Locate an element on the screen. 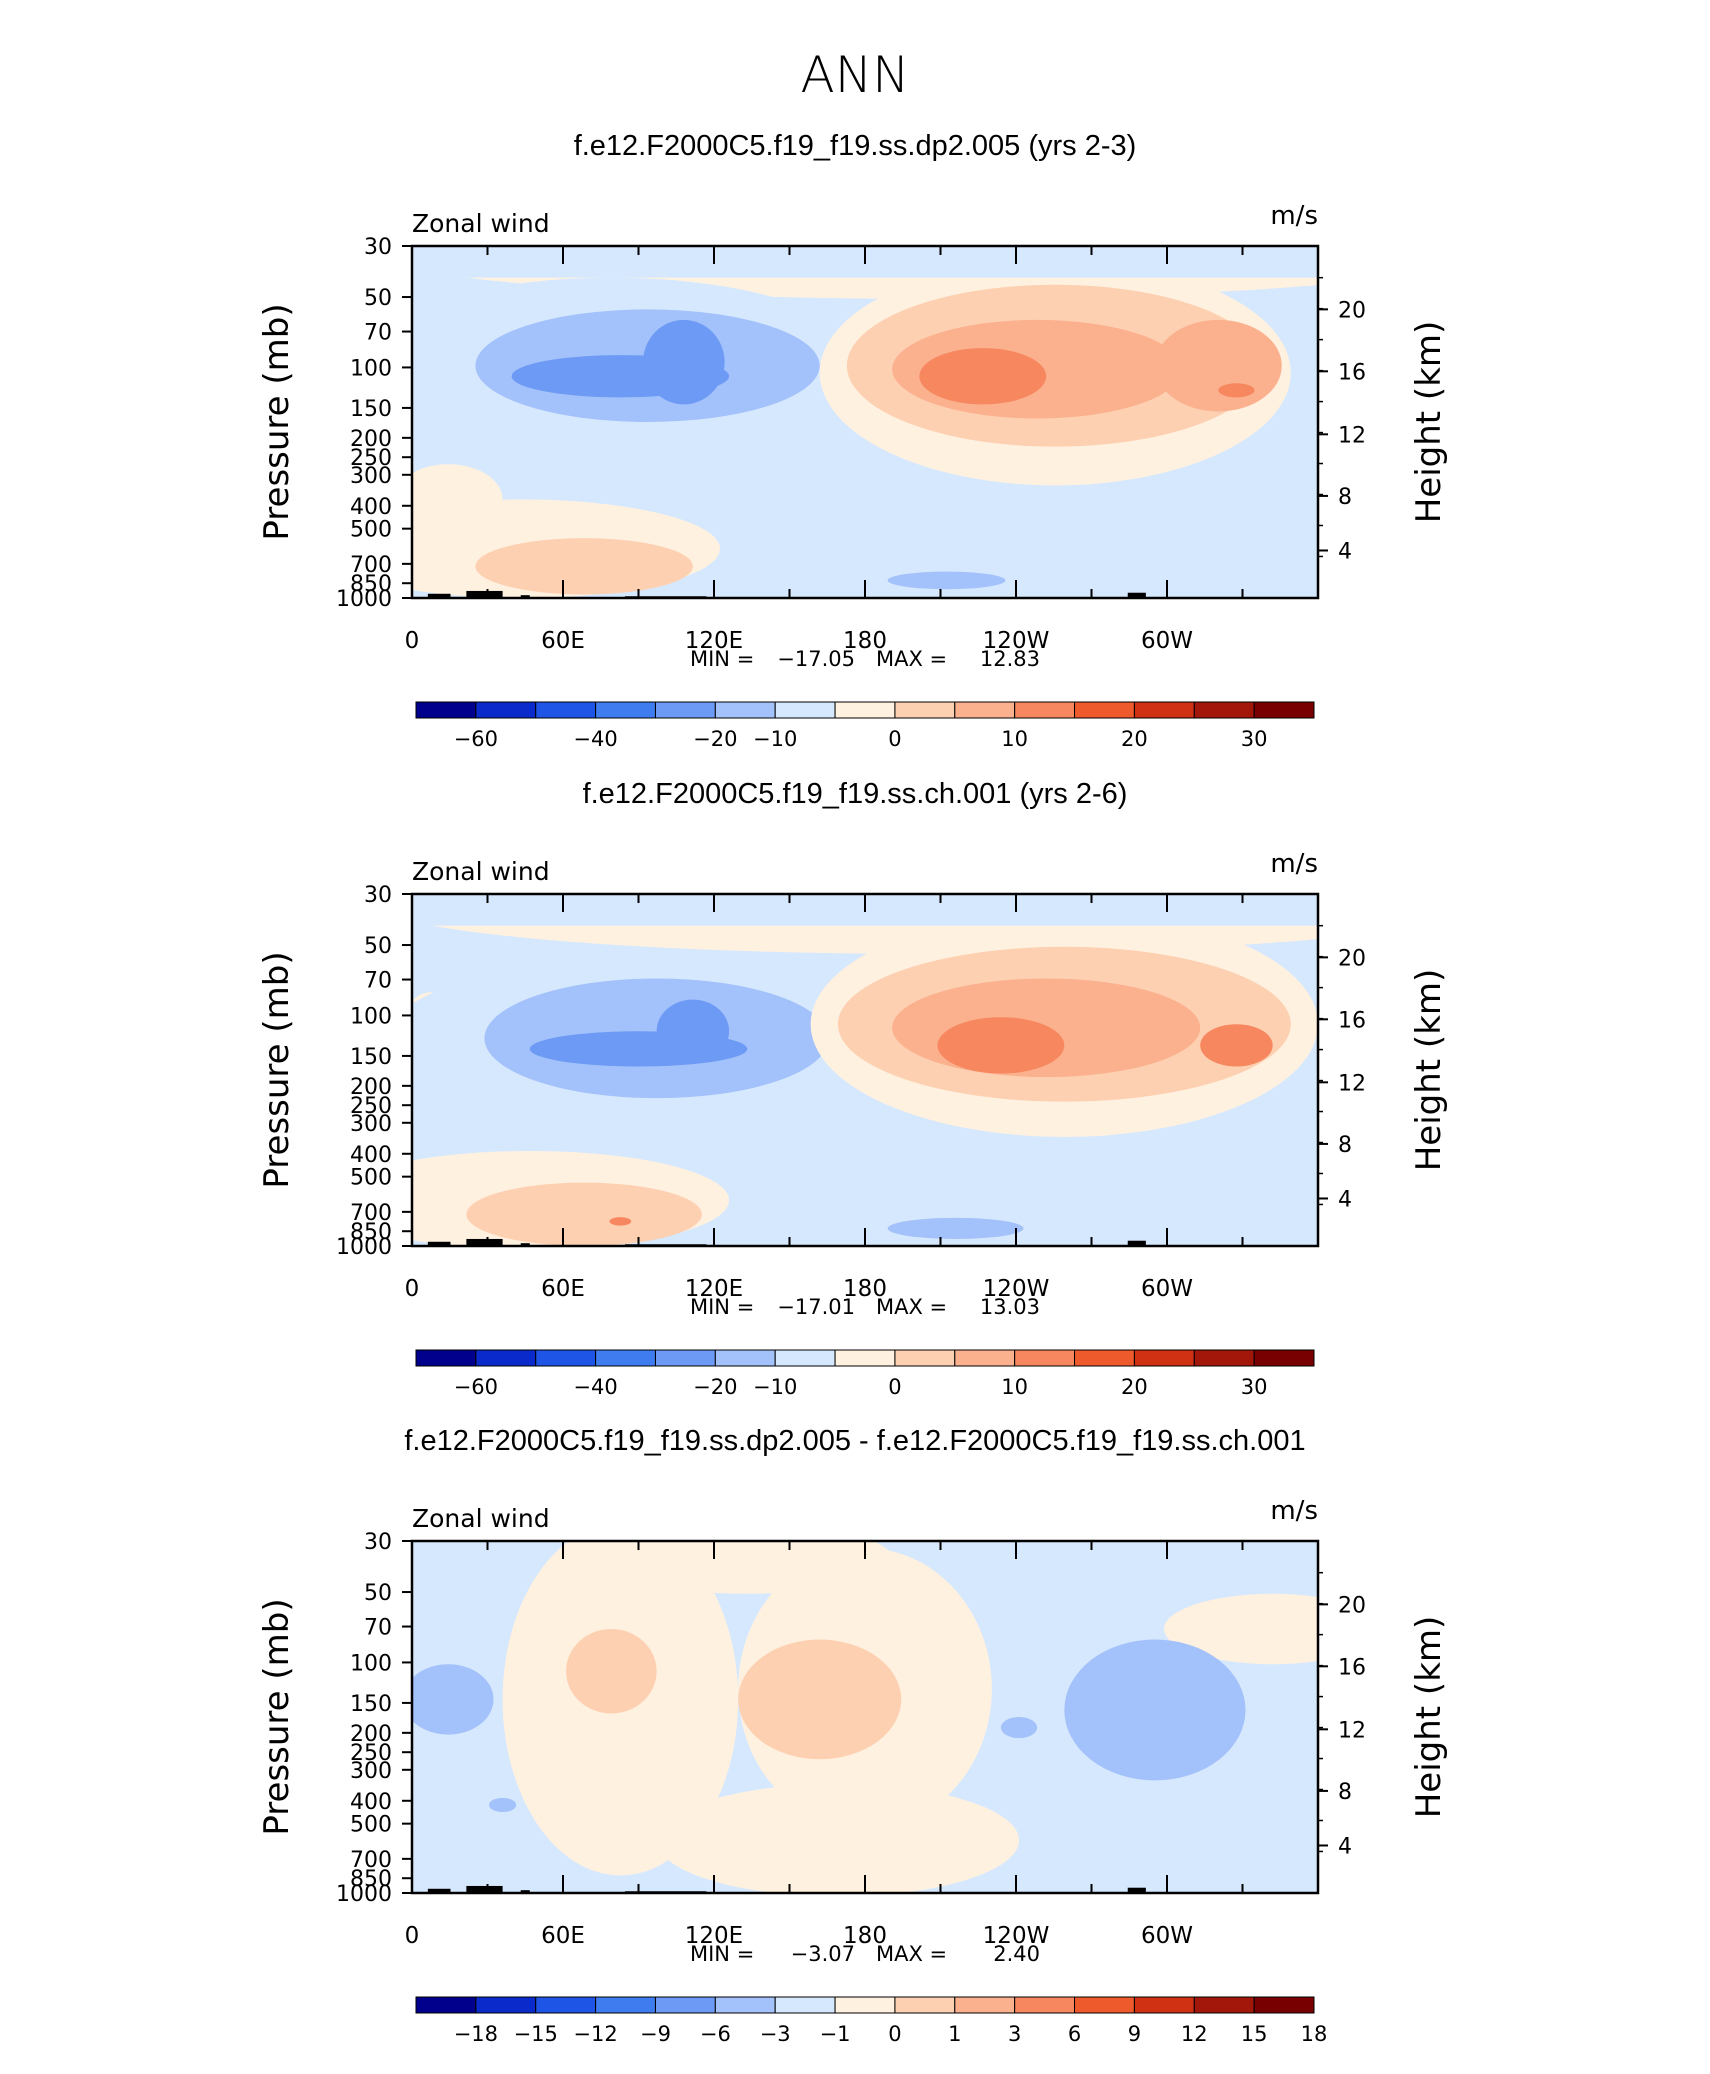 The image size is (1710, 2074). max-value: 13.03 is located at coordinates (1010, 1307).